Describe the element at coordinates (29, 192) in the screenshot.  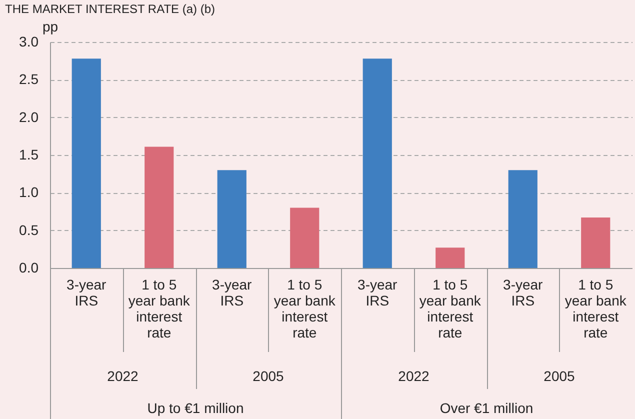
I see `y-tick-label: 1.0` at that location.